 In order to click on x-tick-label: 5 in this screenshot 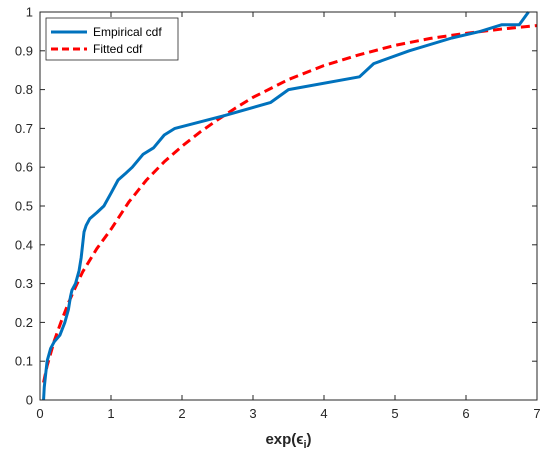, I will do `click(394, 413)`.